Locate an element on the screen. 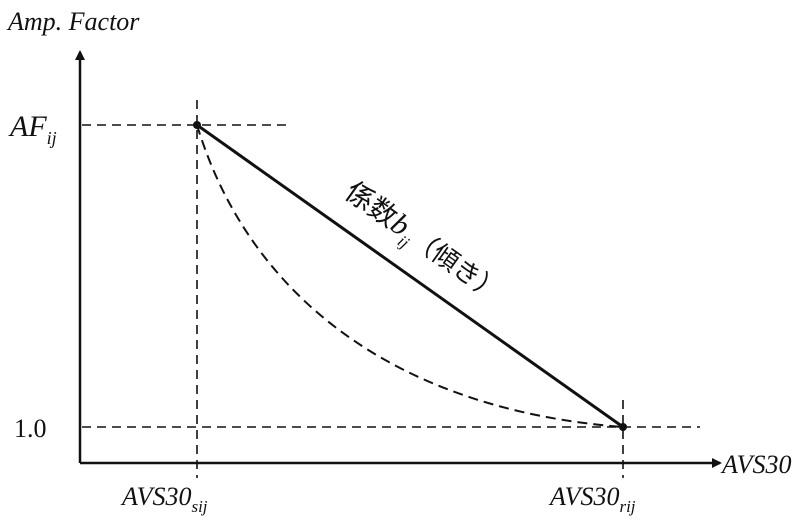  y-tick-af: AFij is located at coordinates (32, 129).